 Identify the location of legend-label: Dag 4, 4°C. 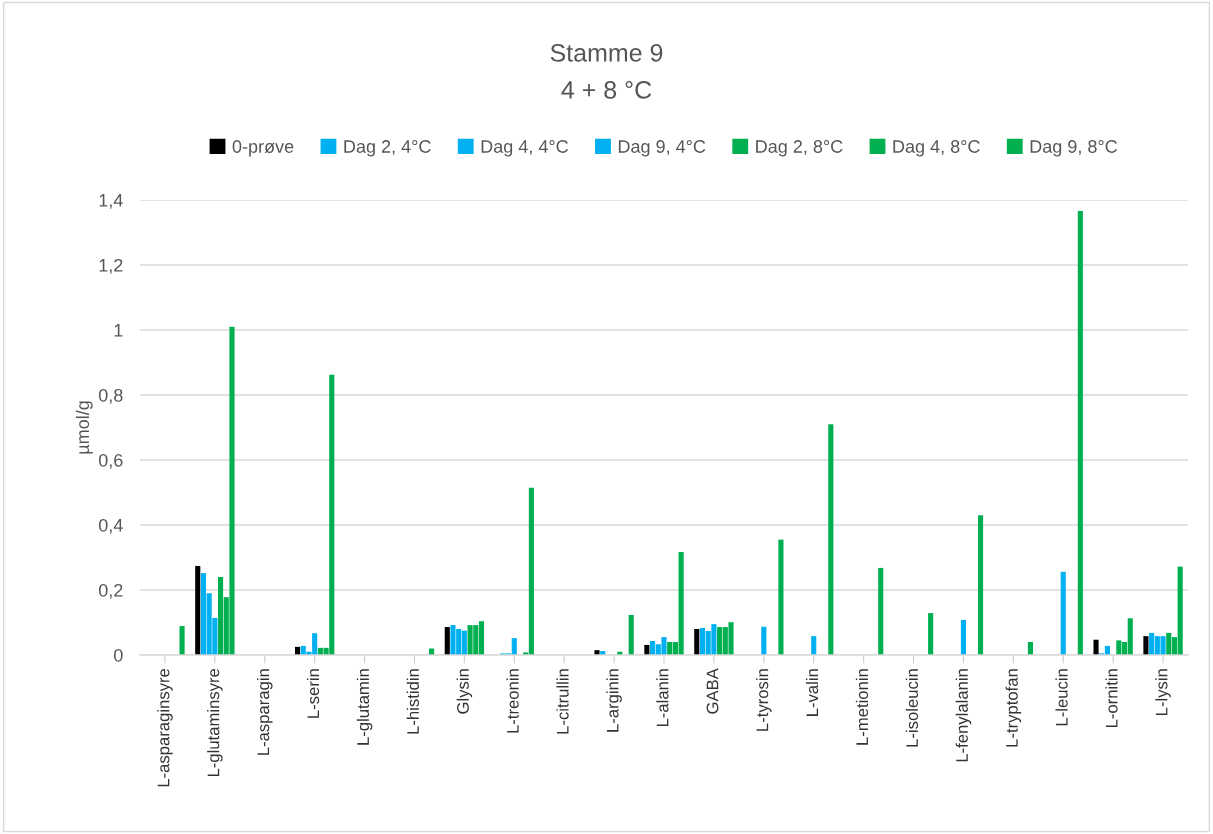
(524, 148).